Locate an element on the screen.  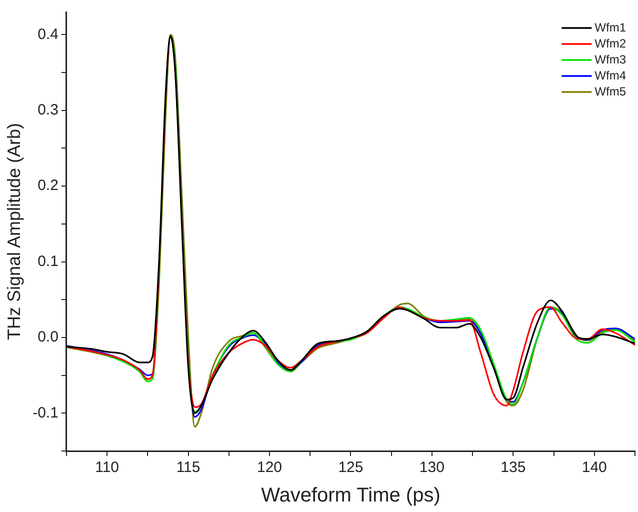
y-tick-label: 0.0 is located at coordinates (48, 337).